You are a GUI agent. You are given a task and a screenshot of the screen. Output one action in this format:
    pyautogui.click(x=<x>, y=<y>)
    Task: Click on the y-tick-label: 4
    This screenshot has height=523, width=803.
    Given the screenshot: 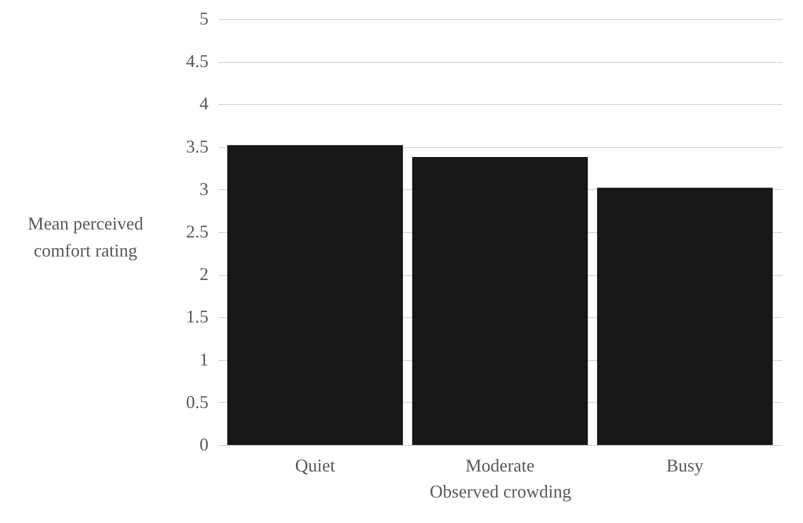 What is the action you would take?
    pyautogui.click(x=204, y=104)
    